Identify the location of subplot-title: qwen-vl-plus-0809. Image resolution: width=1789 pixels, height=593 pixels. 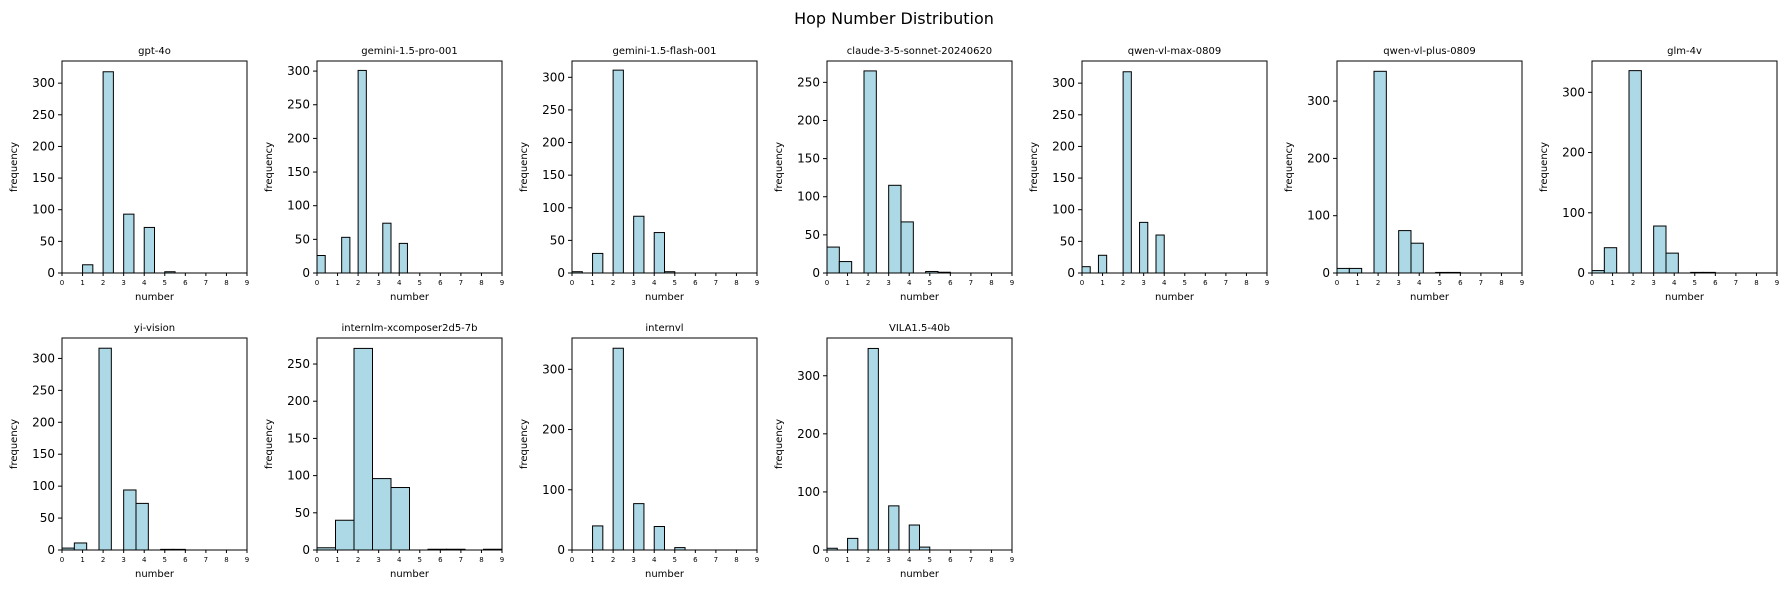
(1429, 51).